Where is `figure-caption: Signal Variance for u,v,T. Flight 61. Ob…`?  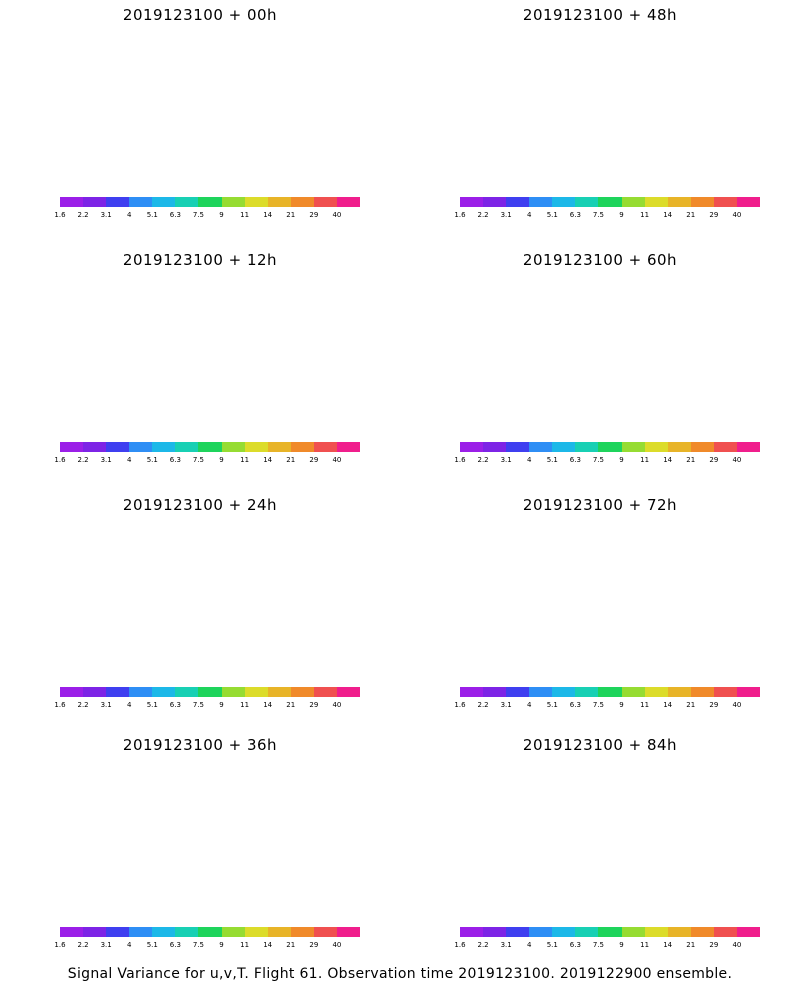
figure-caption: Signal Variance for u,v,T. Flight 61. Ob… is located at coordinates (400, 974).